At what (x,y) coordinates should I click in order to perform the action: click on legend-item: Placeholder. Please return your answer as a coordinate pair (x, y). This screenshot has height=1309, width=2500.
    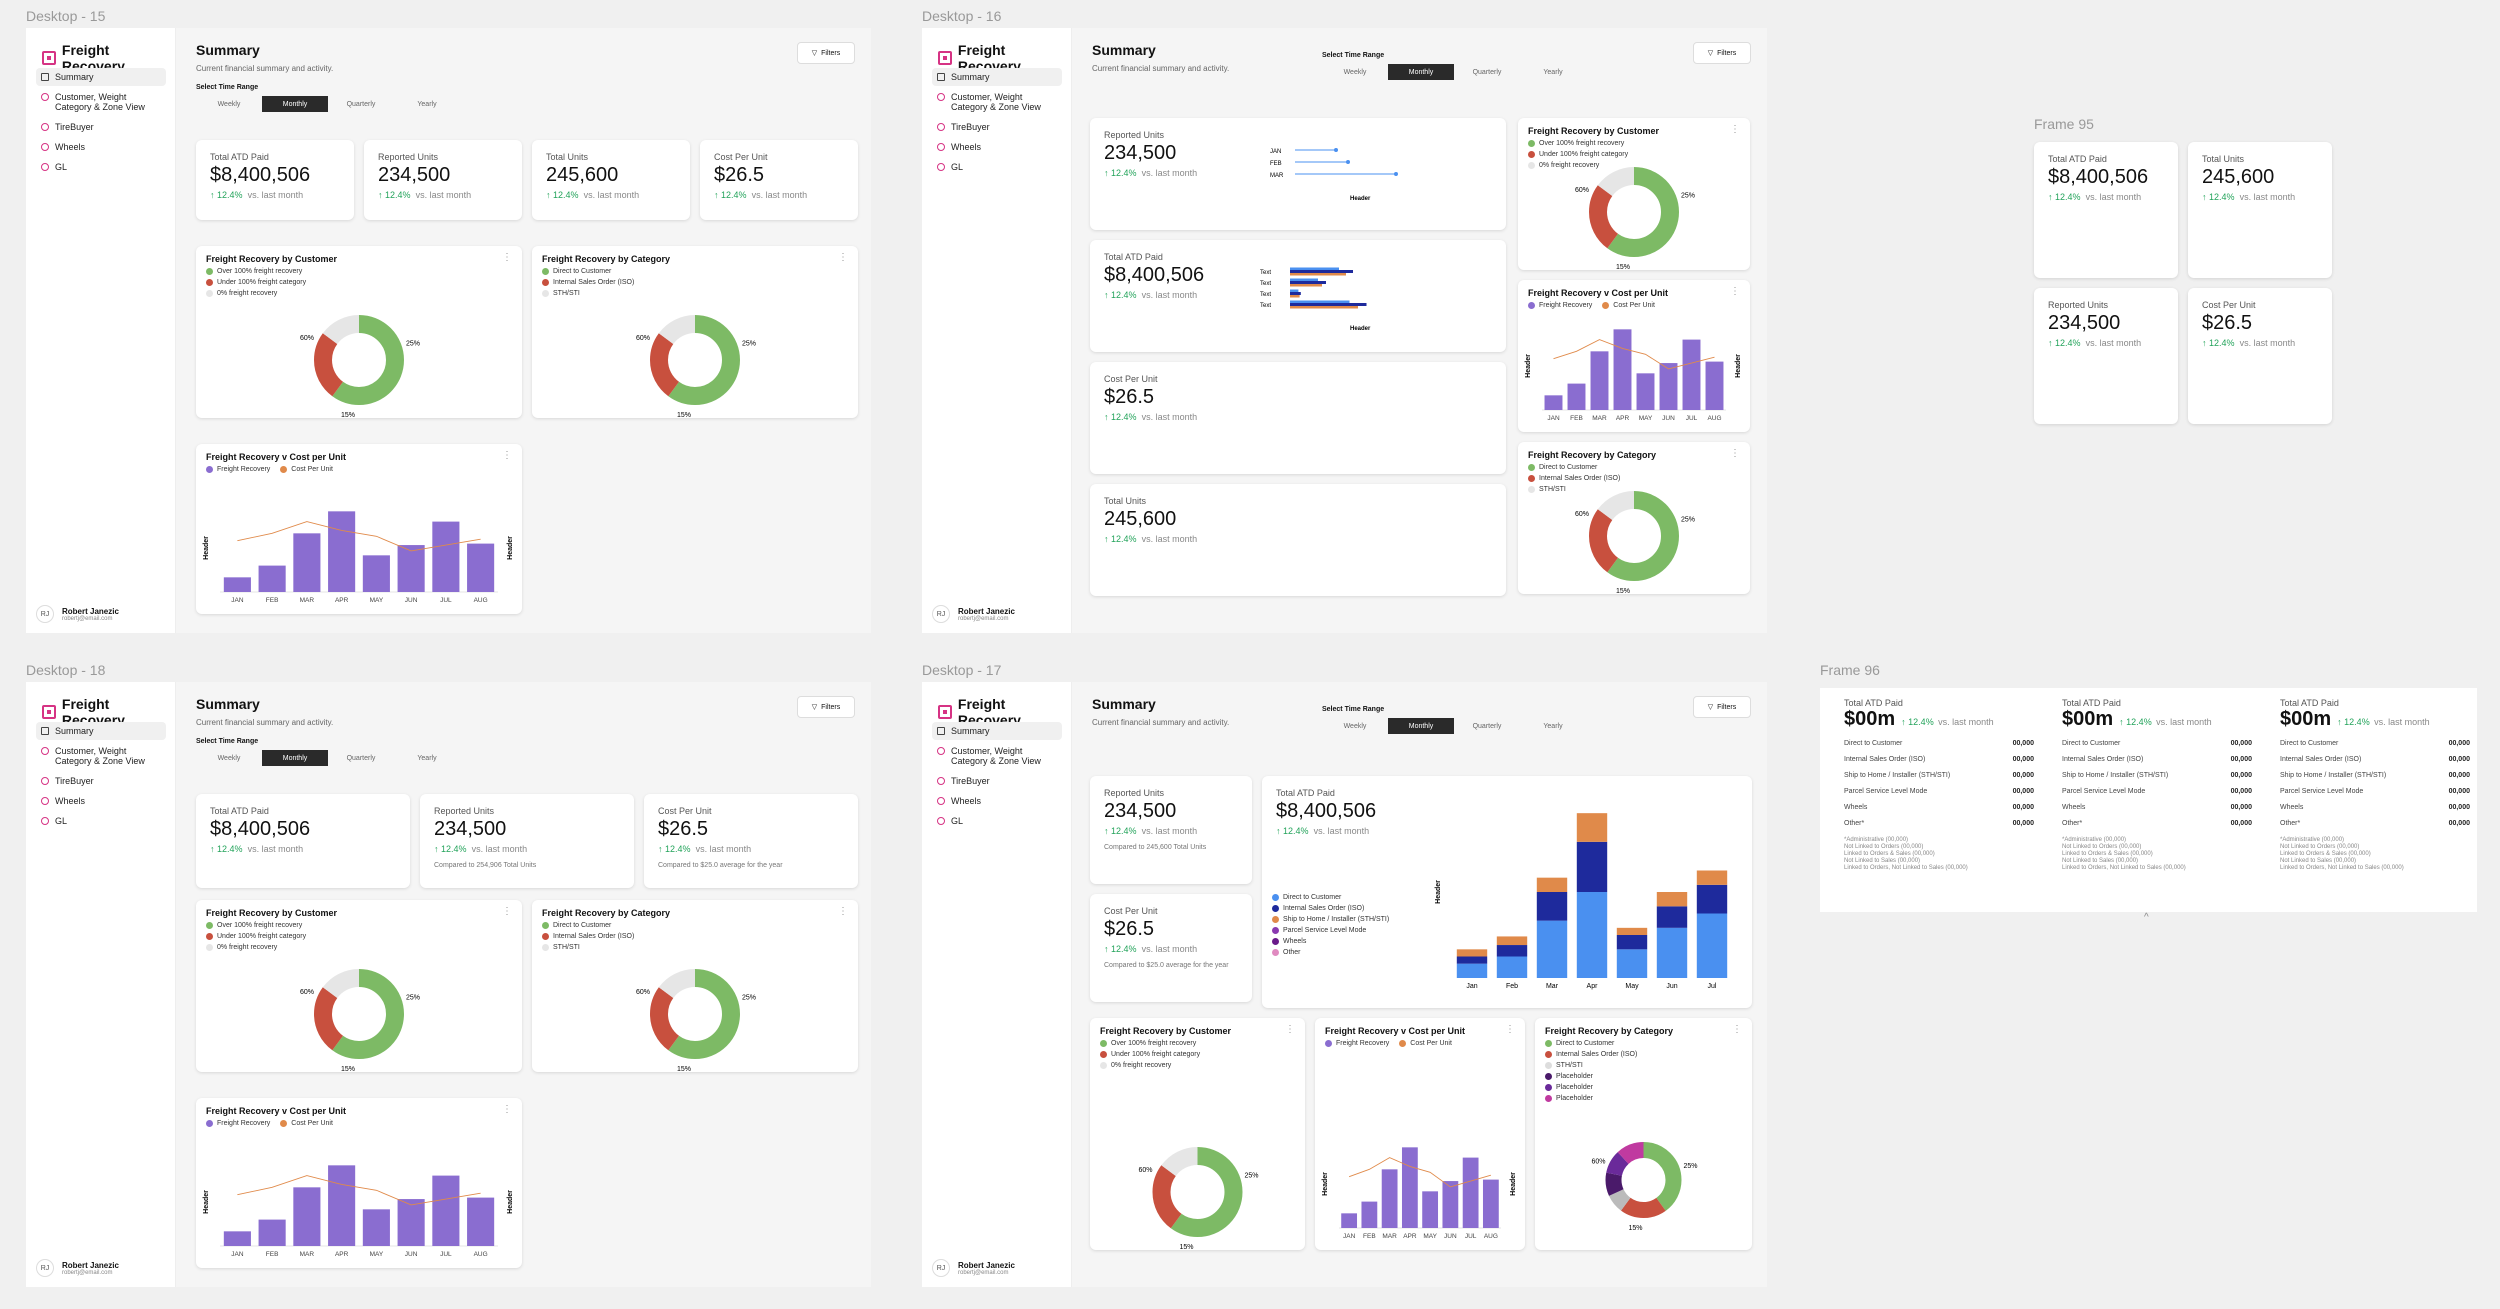
    Looking at the image, I should click on (1591, 1076).